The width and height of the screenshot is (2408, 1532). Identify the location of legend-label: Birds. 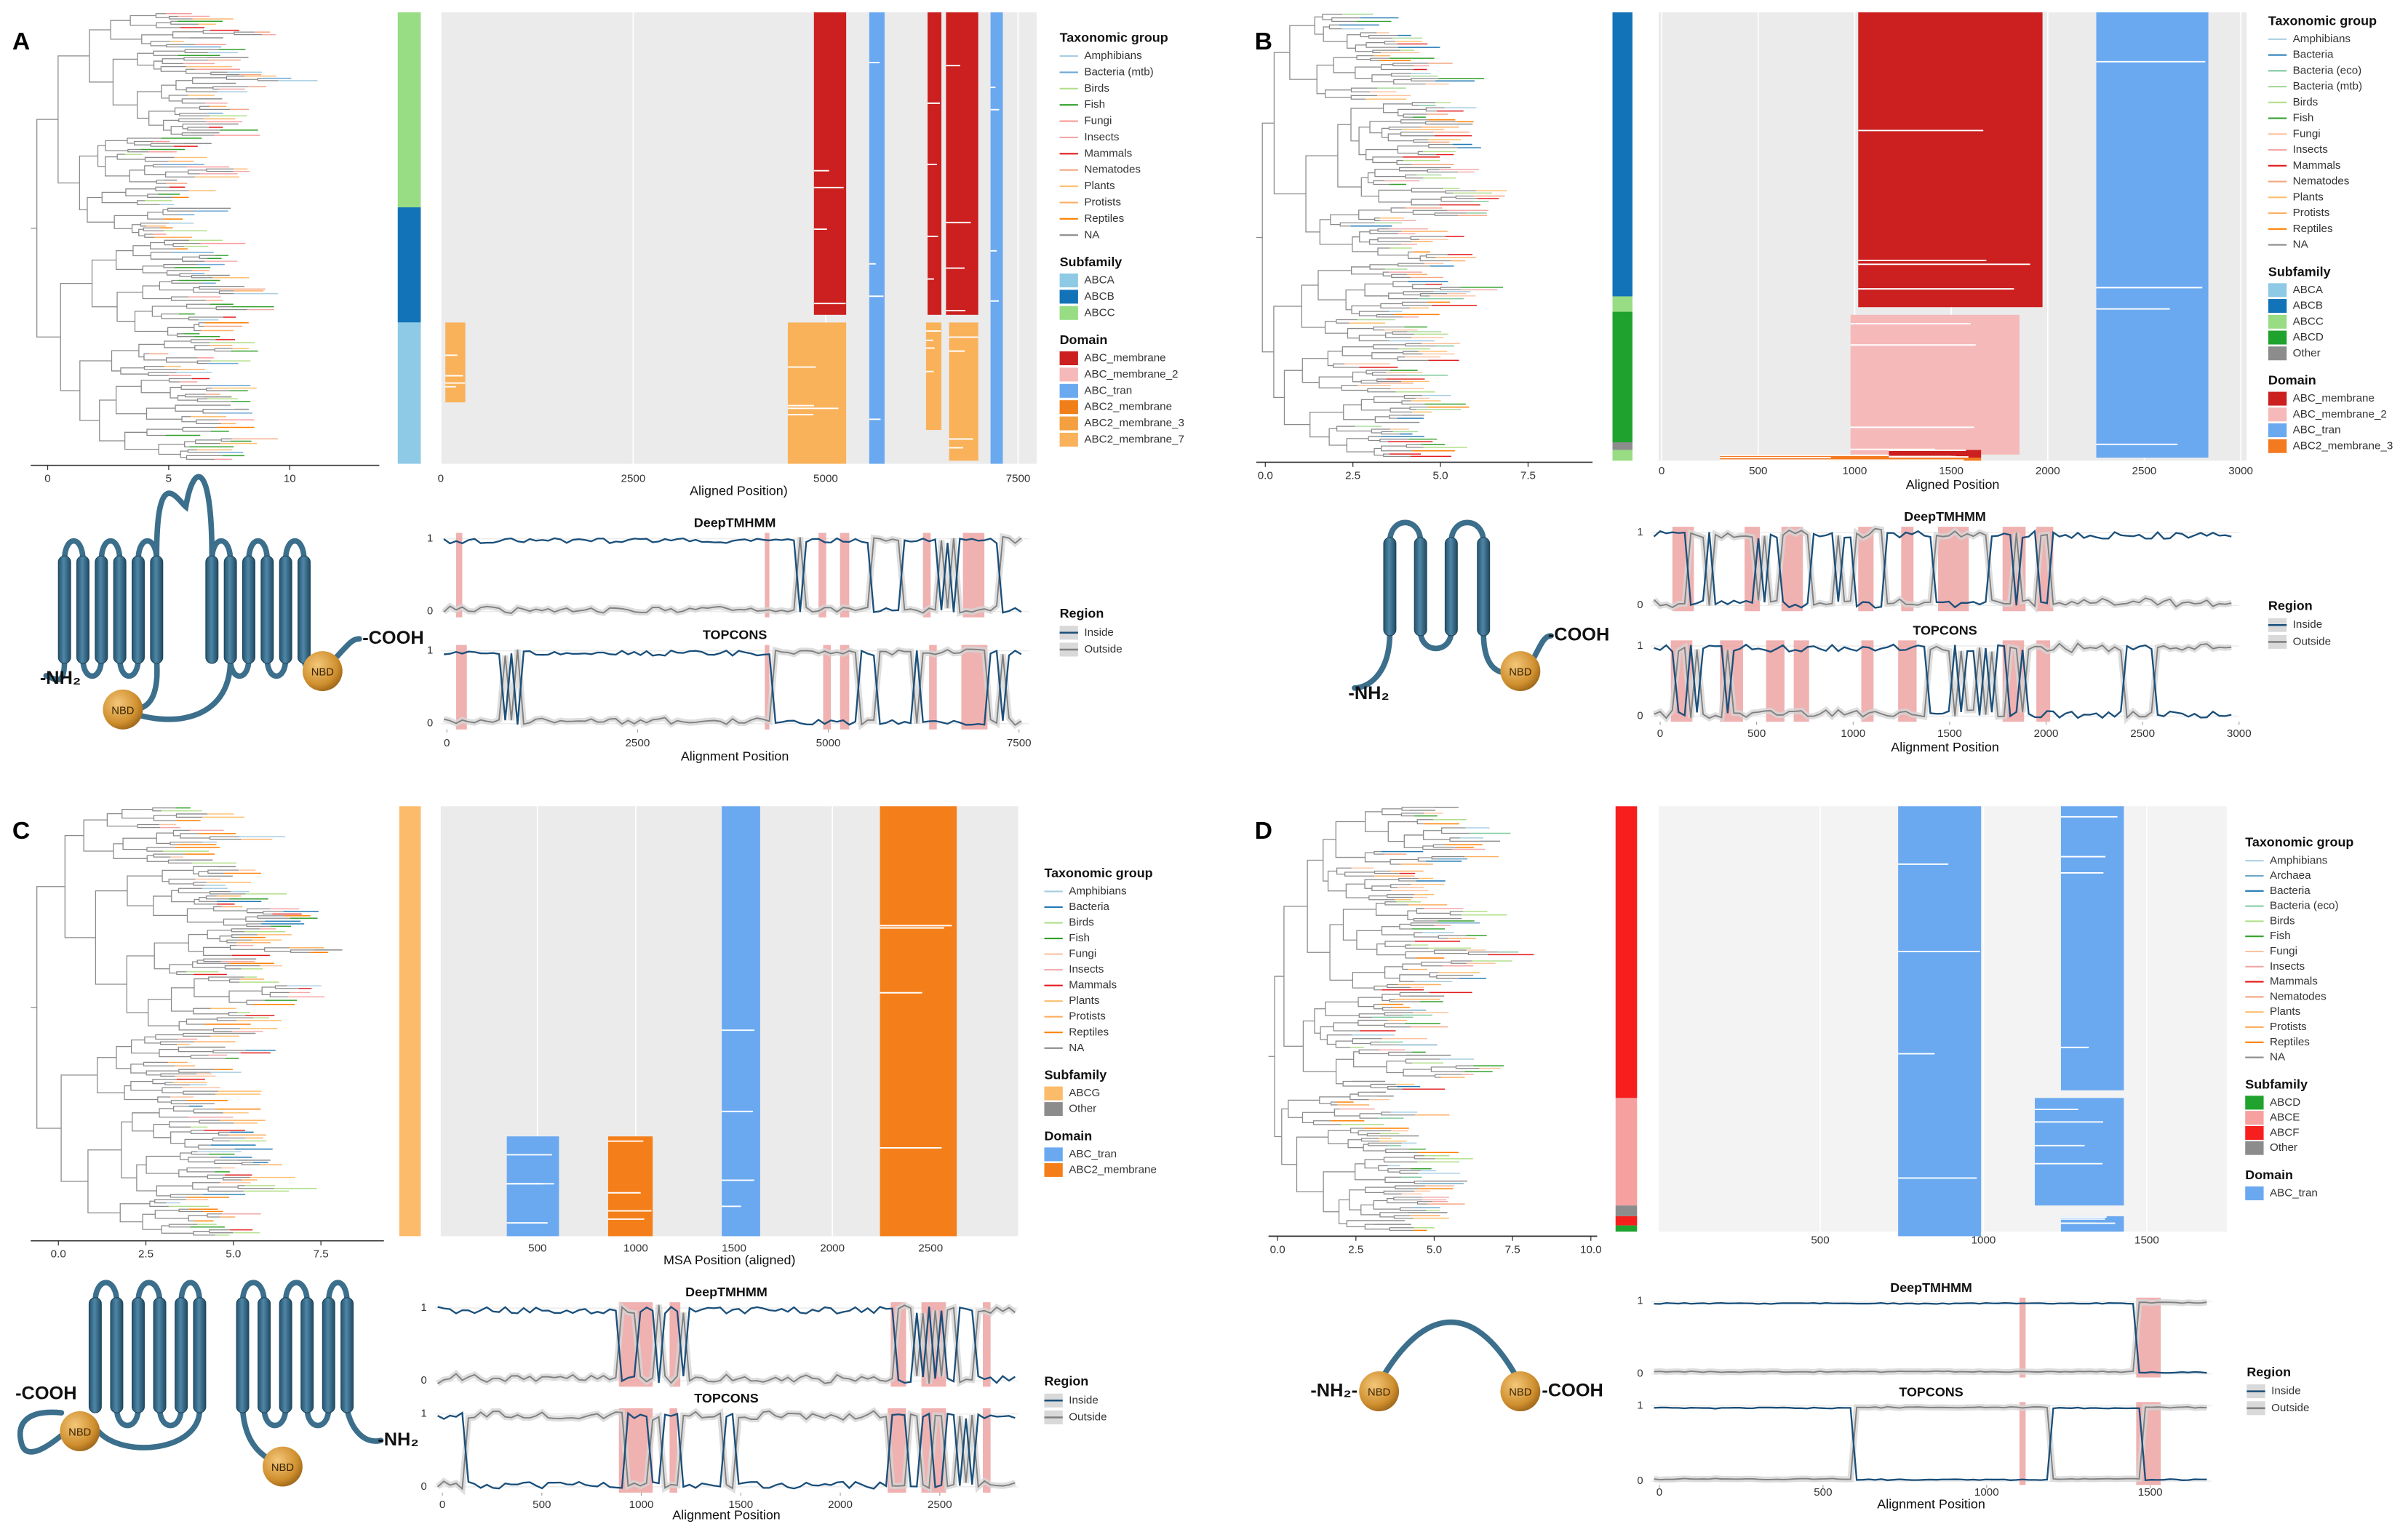
(2282, 920).